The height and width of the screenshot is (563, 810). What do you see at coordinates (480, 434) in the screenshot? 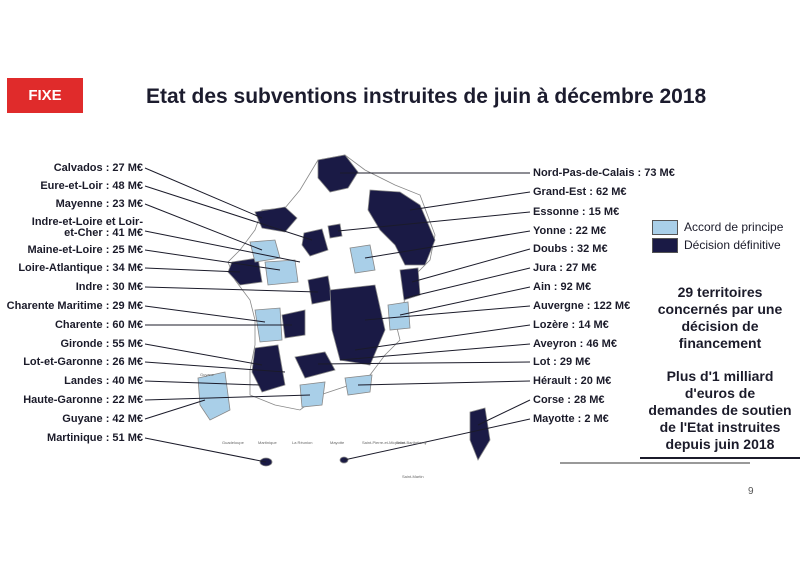
I see `region-corse` at bounding box center [480, 434].